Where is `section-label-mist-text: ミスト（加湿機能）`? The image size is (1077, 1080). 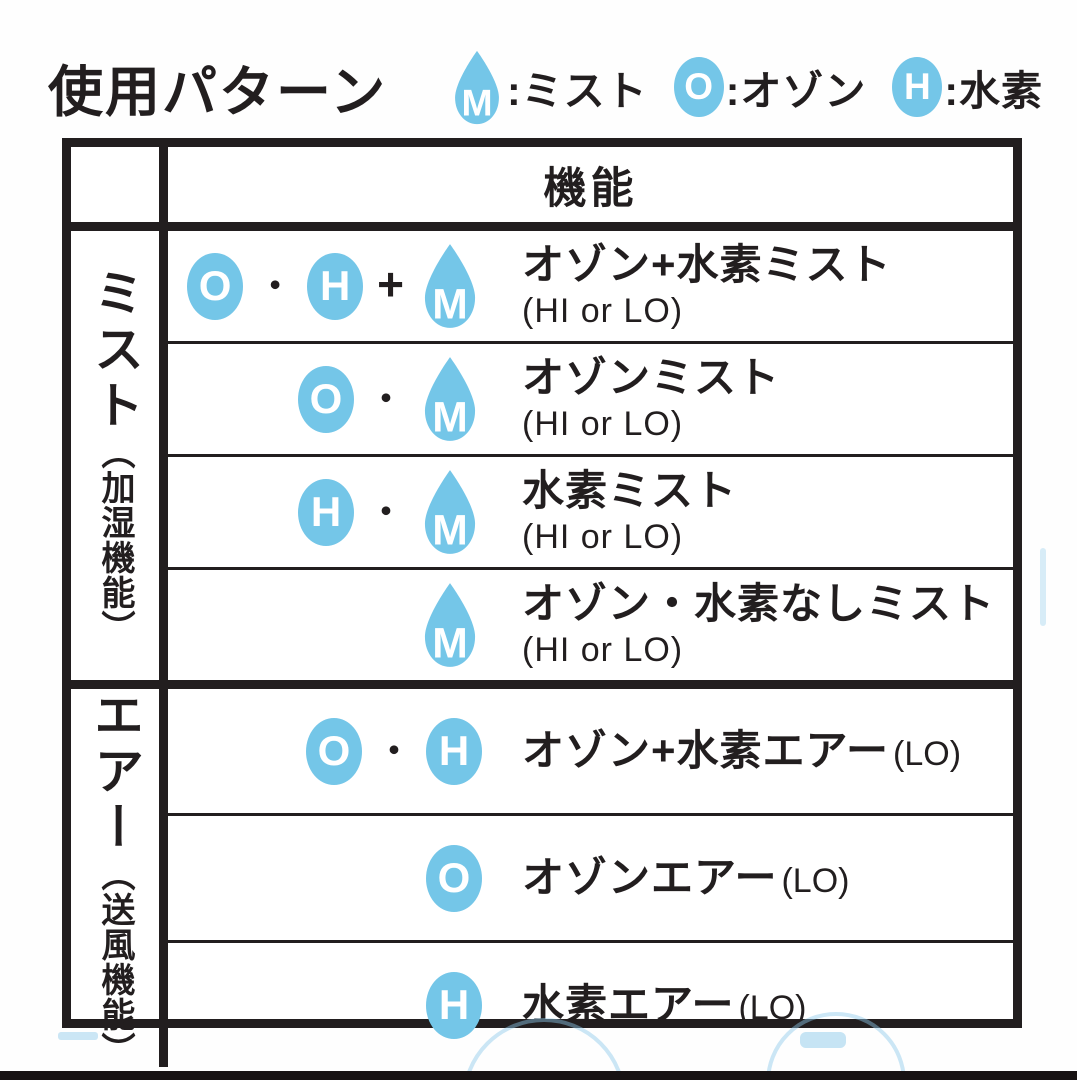
section-label-mist-text: ミスト（加湿機能） is located at coordinates (115, 455).